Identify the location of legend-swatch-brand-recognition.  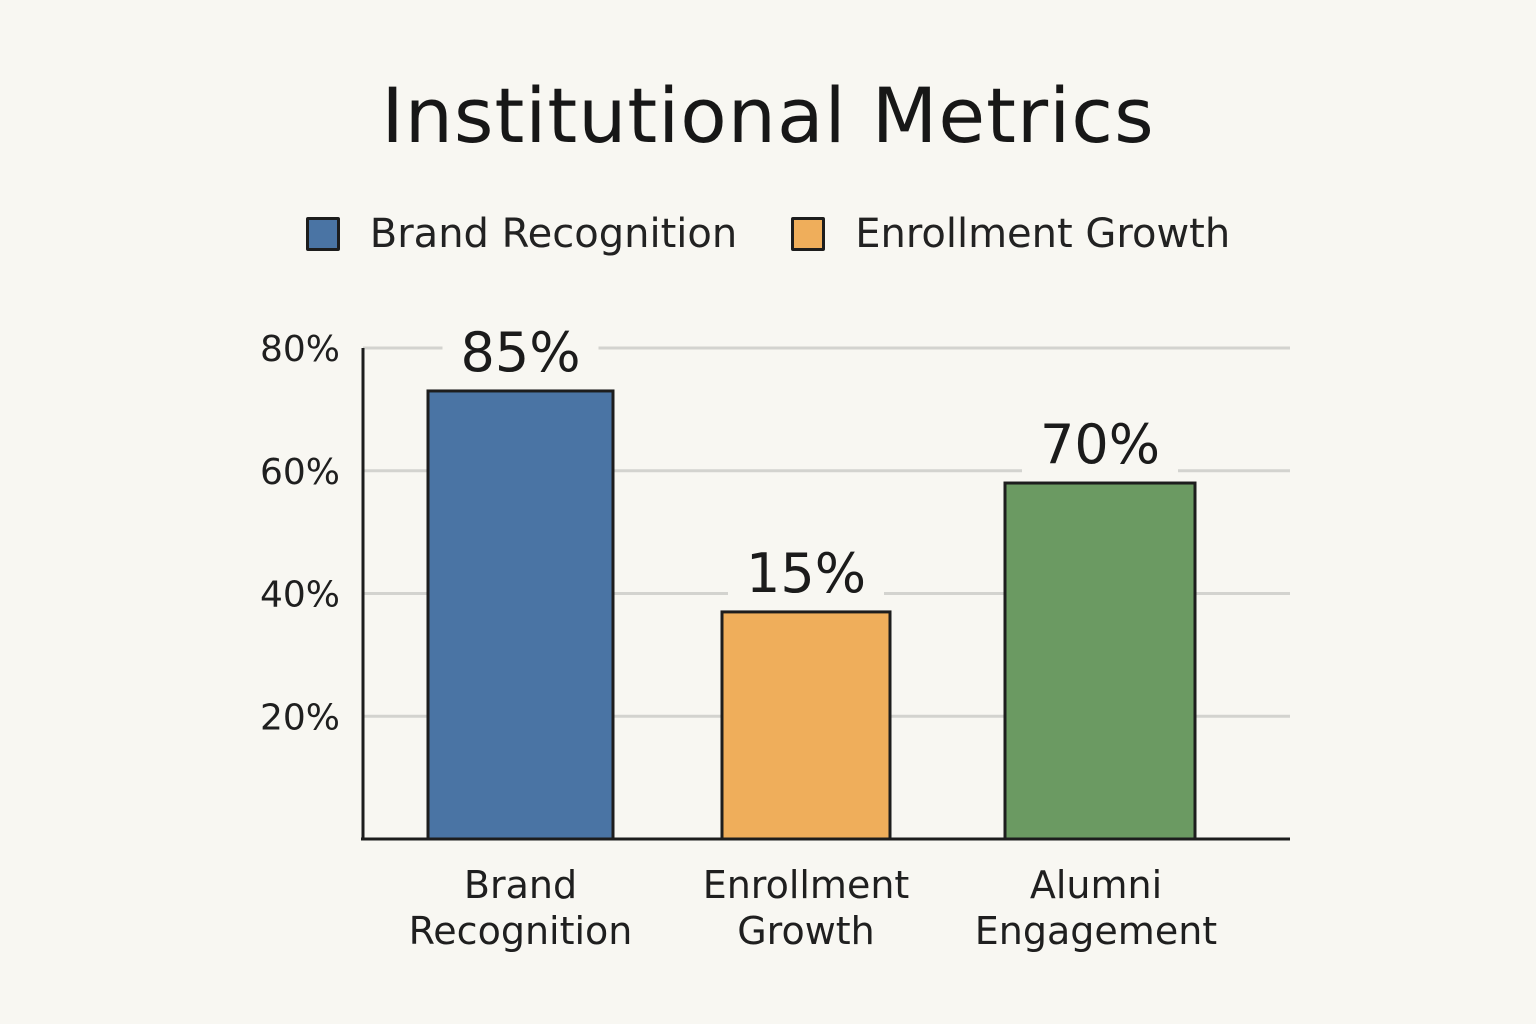
(322, 234).